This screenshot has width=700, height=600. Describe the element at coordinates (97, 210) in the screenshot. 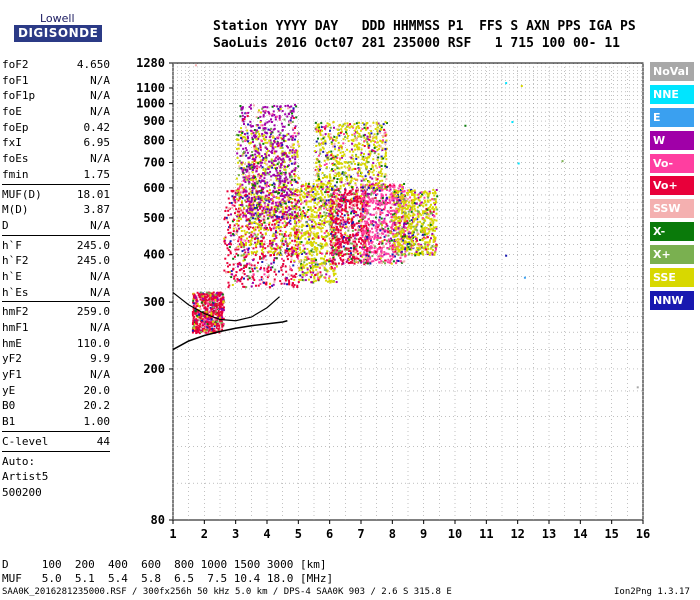

I see `param-value: 3.87` at that location.